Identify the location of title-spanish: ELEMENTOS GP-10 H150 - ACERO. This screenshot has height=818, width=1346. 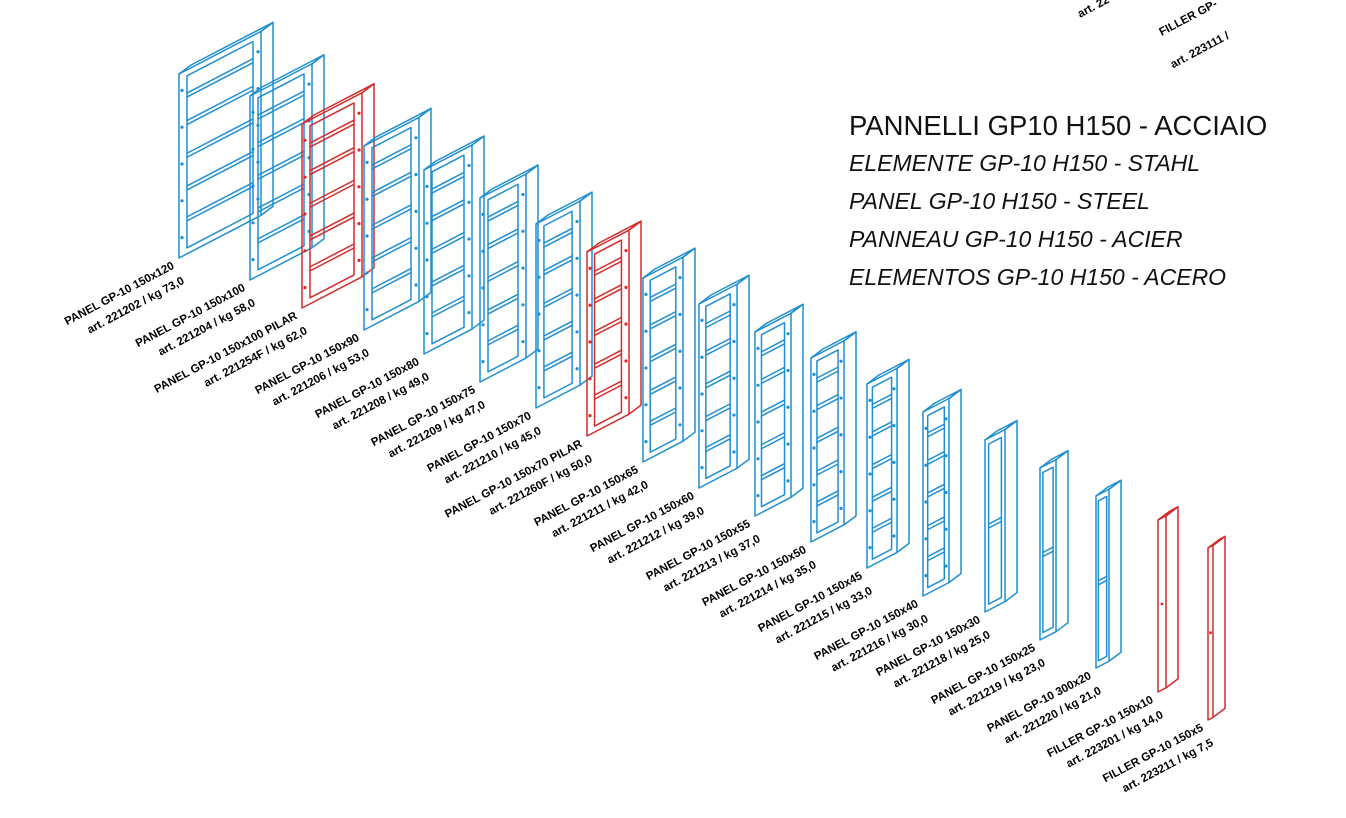
(1038, 277).